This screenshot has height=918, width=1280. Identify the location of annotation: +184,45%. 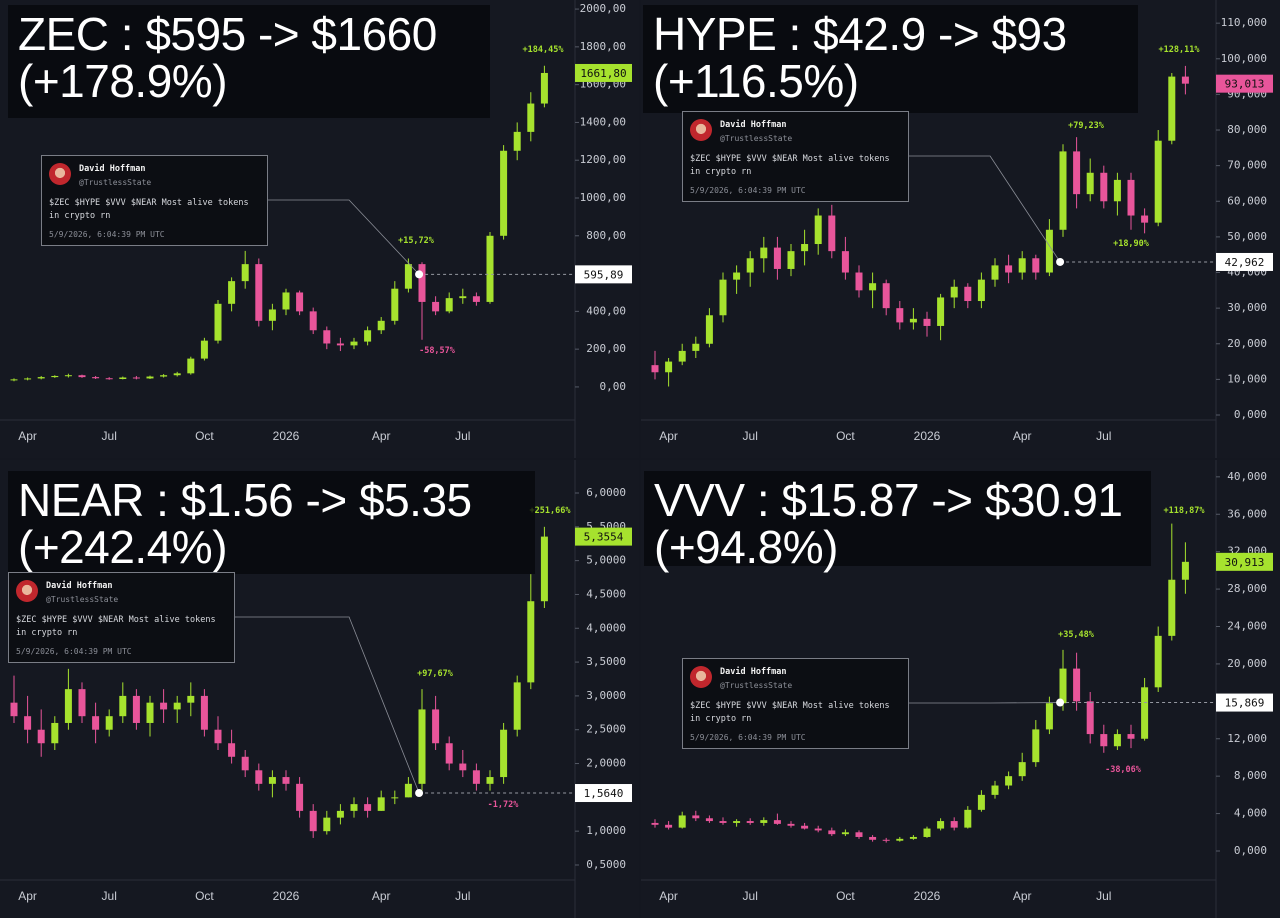
(544, 50).